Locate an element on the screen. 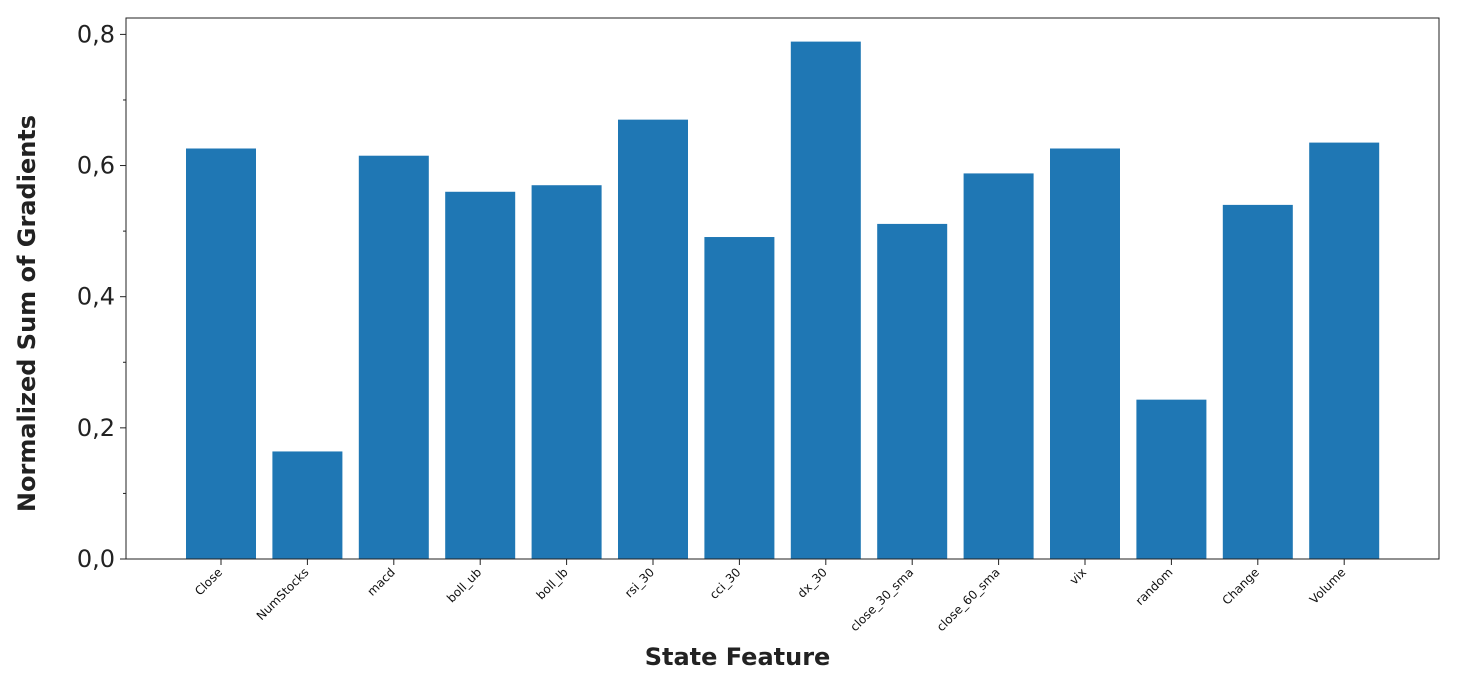  y-tick-label: 0,6 is located at coordinates (96, 166).